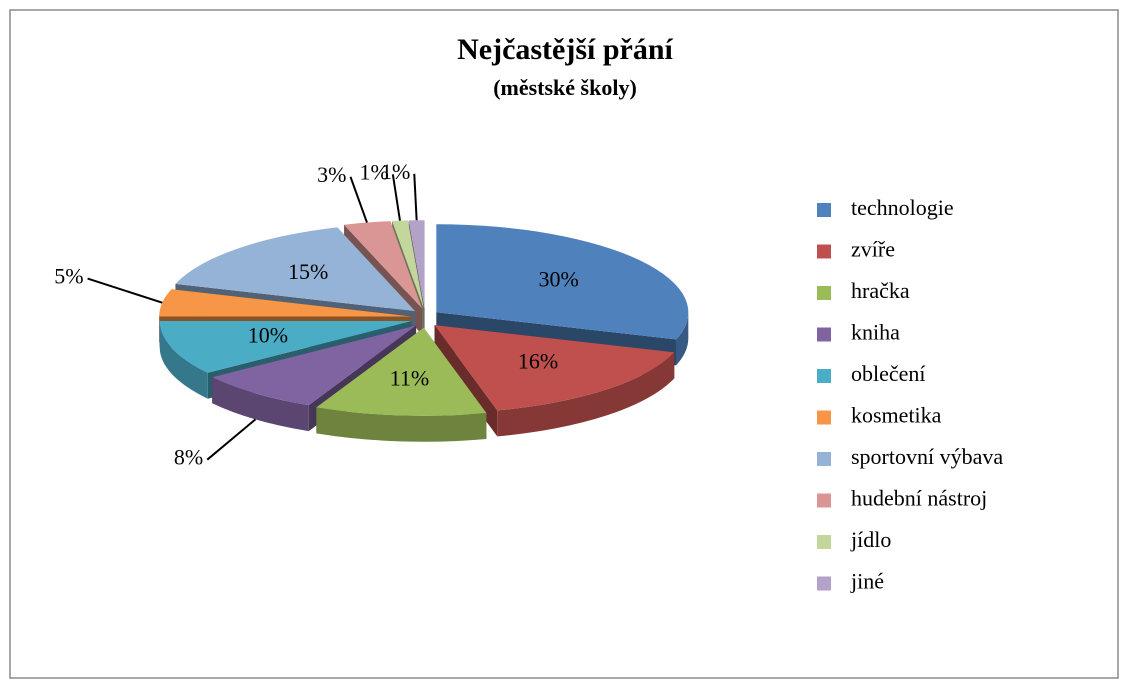 The image size is (1128, 680). What do you see at coordinates (875, 332) in the screenshot?
I see `legend-label: kniha` at bounding box center [875, 332].